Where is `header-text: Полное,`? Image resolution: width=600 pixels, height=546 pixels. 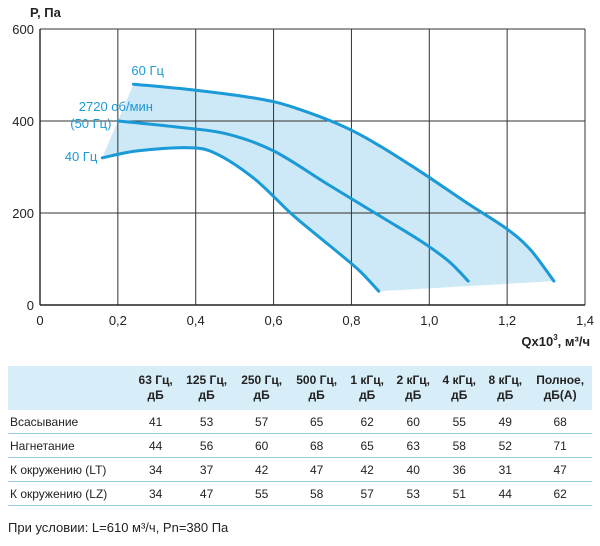 header-text: Полное, is located at coordinates (560, 380).